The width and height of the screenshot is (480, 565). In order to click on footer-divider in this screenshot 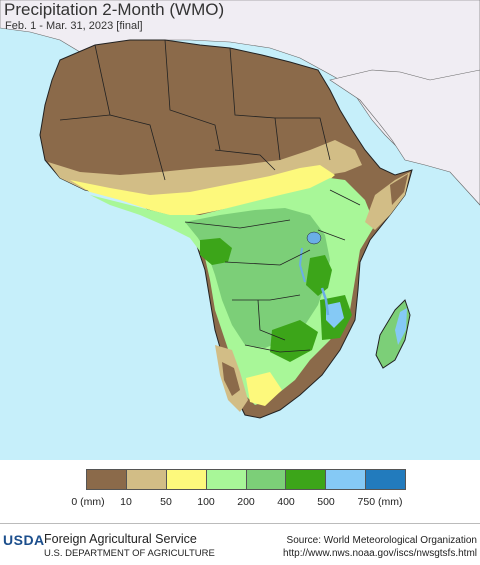, I will do `click(240, 523)`.